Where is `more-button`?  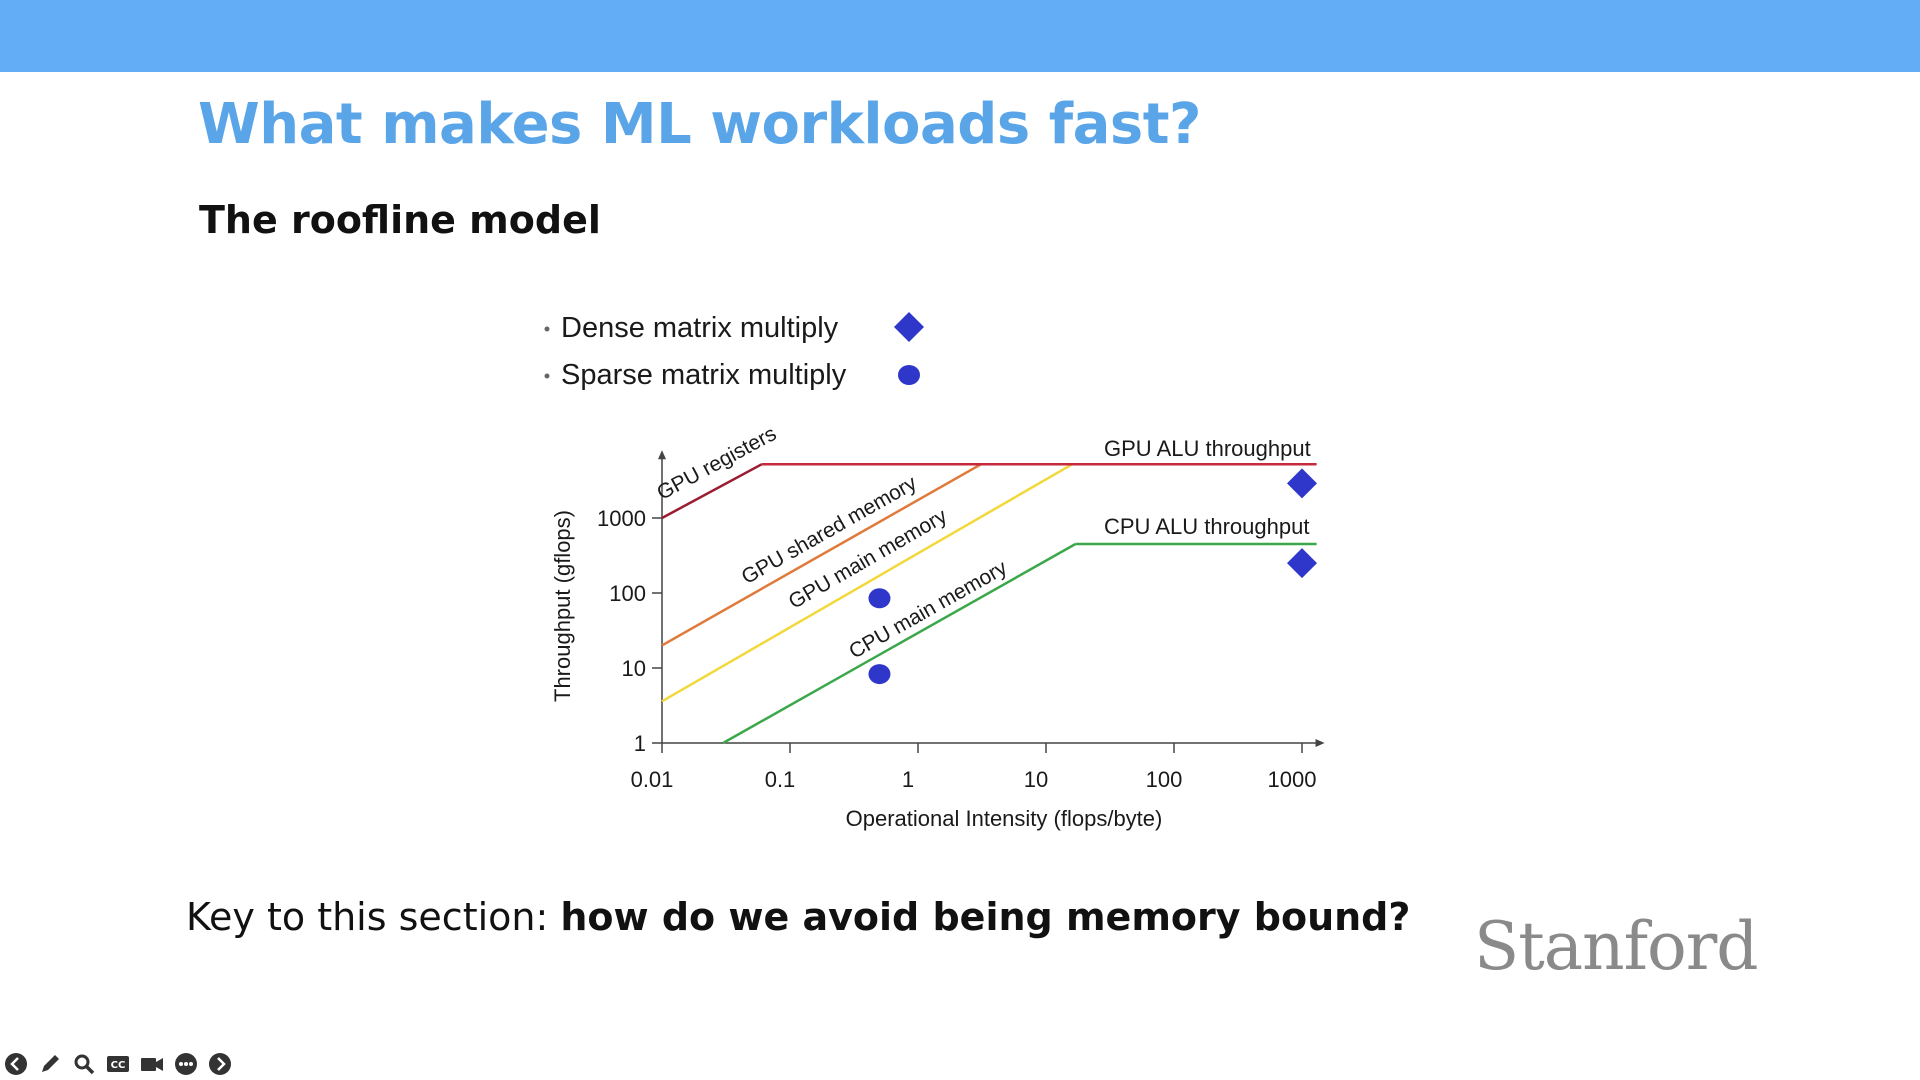
more-button is located at coordinates (186, 1064).